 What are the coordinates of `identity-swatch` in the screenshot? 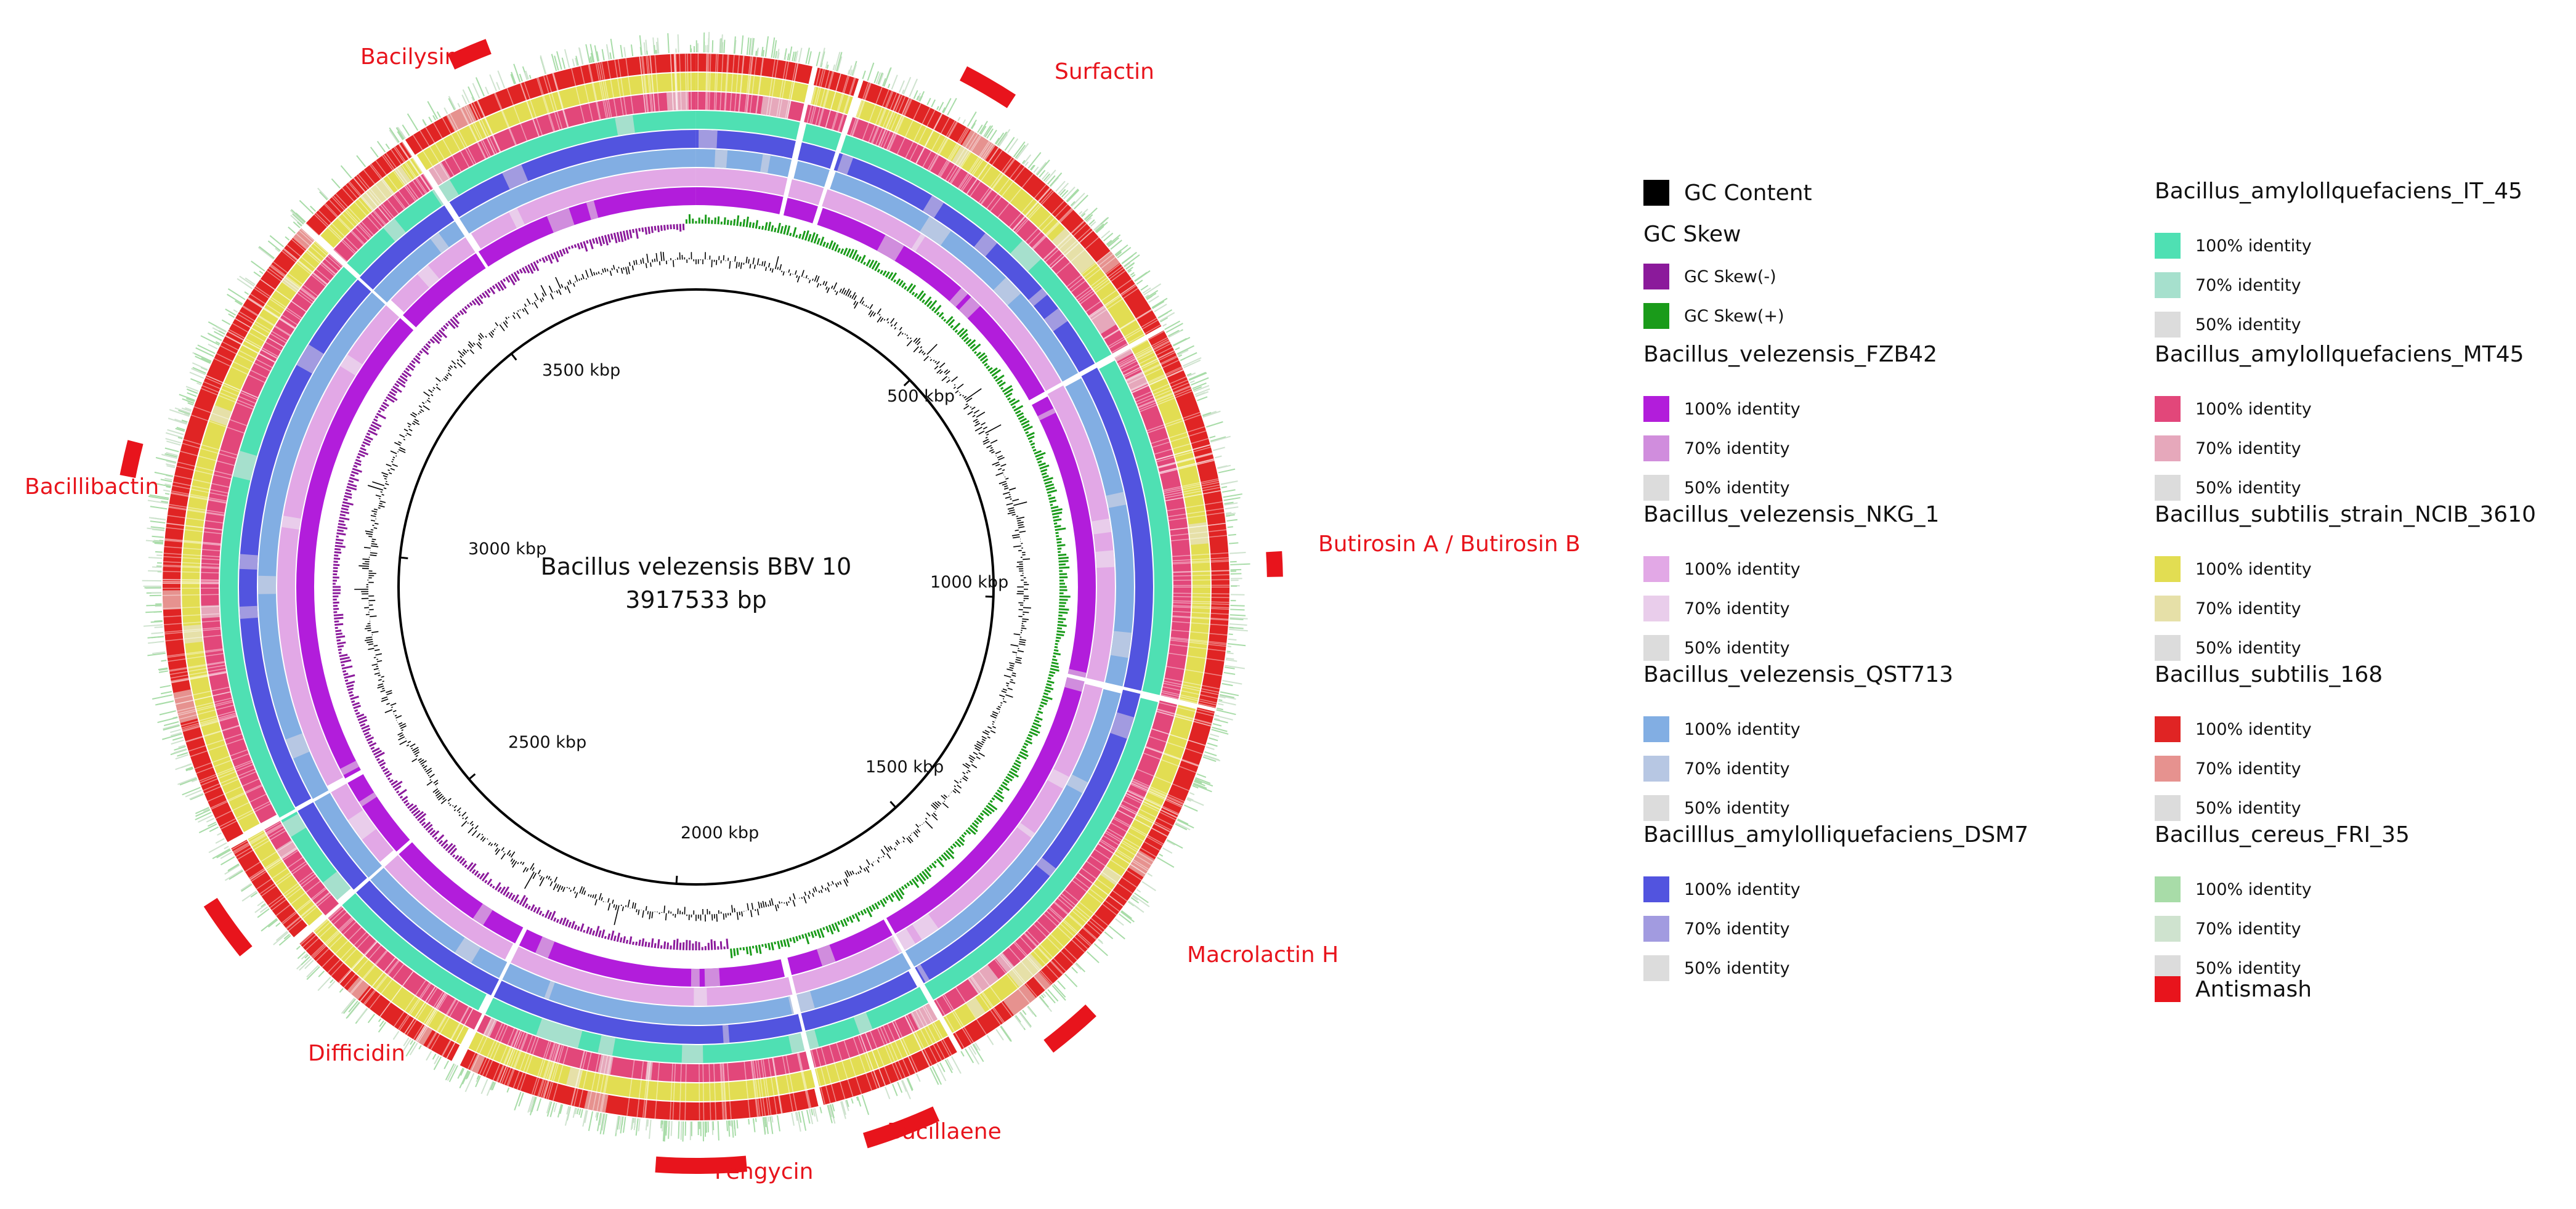 It's located at (1656, 648).